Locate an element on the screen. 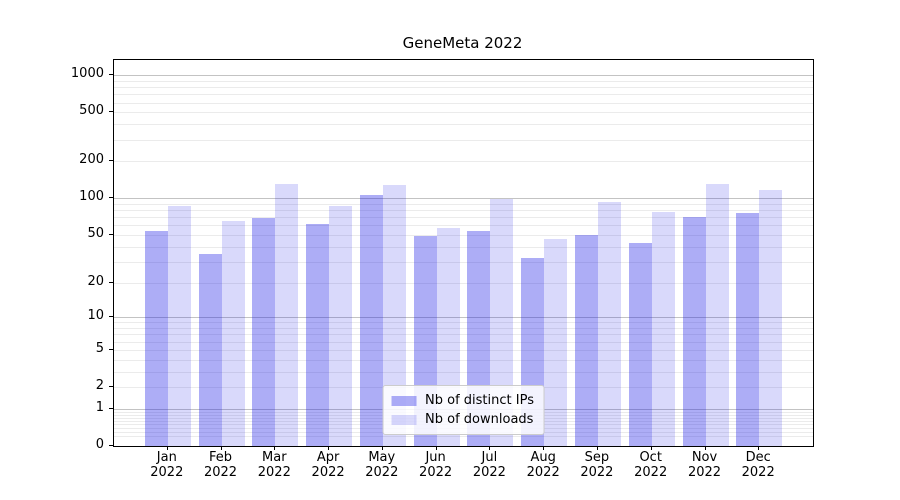 The image size is (900, 500). y-tick-label: 2 is located at coordinates (99, 386).